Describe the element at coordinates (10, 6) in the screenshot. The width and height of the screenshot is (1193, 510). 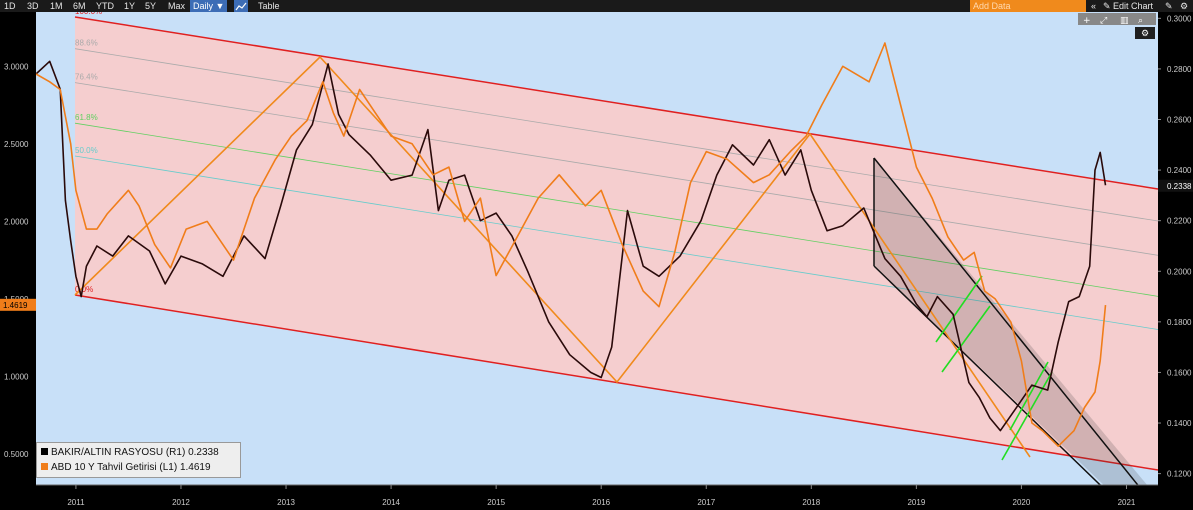
I see `range-1d: 1D` at that location.